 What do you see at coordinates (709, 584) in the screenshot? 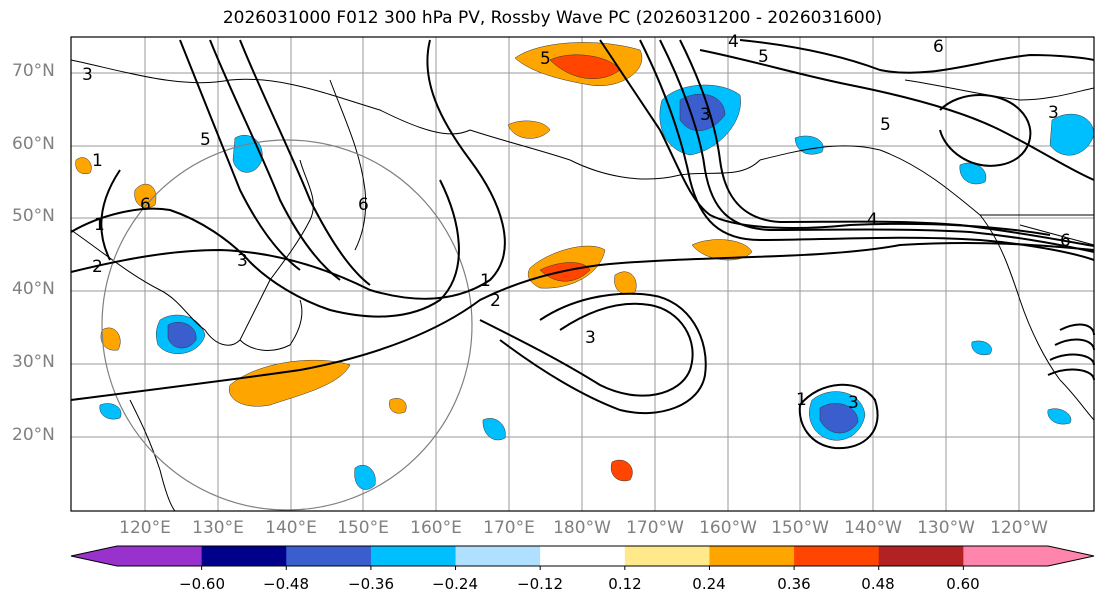
I see `colorbar-tick-label: 0.24` at bounding box center [709, 584].